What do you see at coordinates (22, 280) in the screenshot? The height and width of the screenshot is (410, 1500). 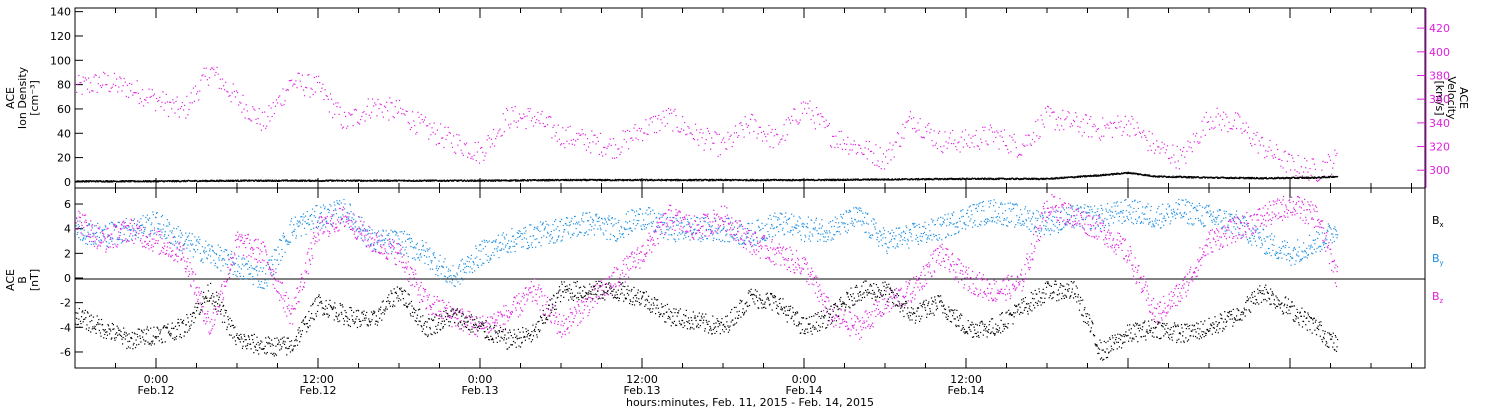 I see `bottom-ylabel: ACE B [nT]` at bounding box center [22, 280].